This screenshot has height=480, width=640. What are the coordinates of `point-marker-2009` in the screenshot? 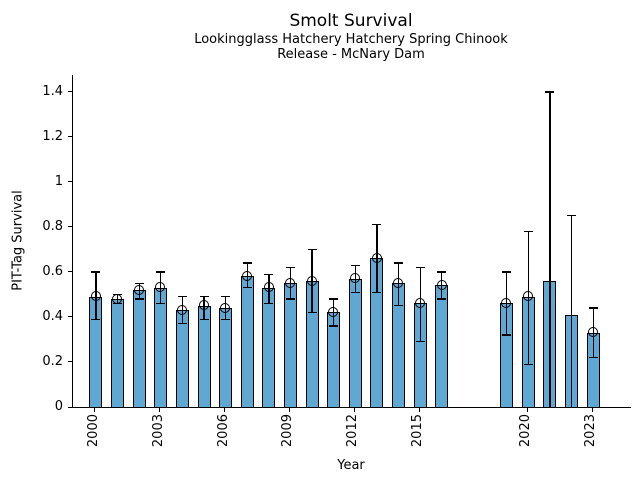 It's located at (290, 282).